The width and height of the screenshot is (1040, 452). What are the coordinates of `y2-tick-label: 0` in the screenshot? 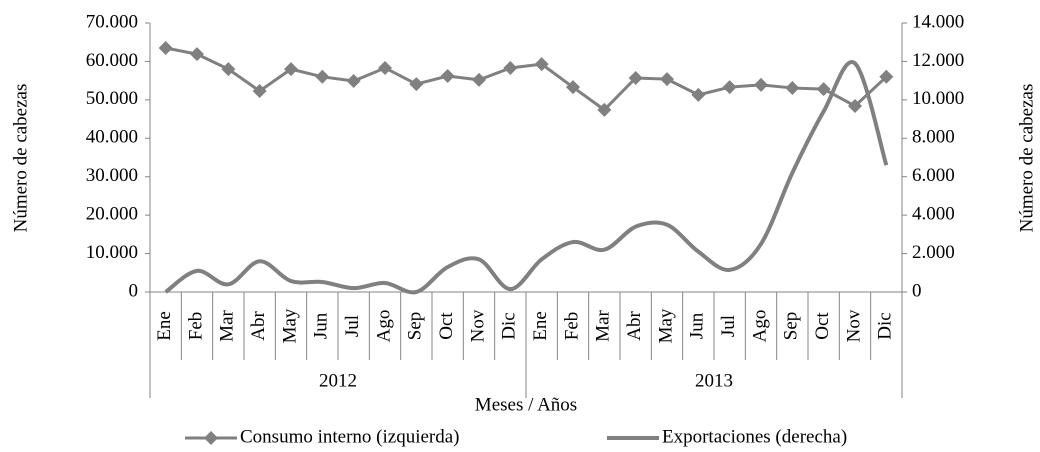 It's located at (917, 290).